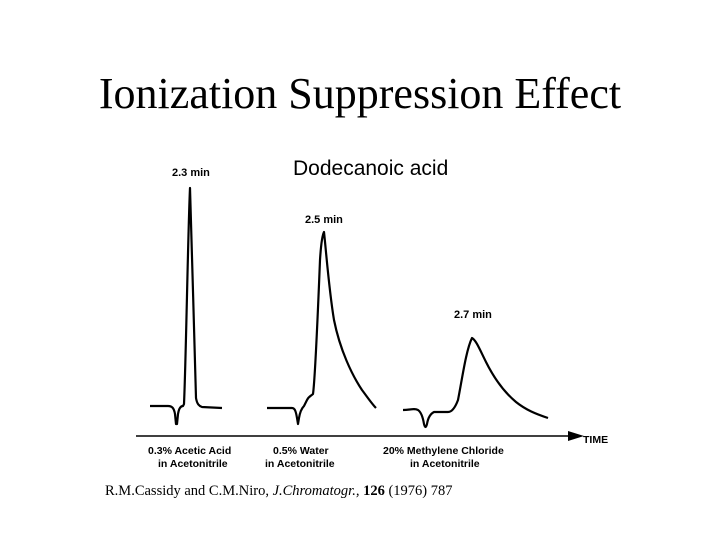  I want to click on citation-volume: 126, so click(374, 491).